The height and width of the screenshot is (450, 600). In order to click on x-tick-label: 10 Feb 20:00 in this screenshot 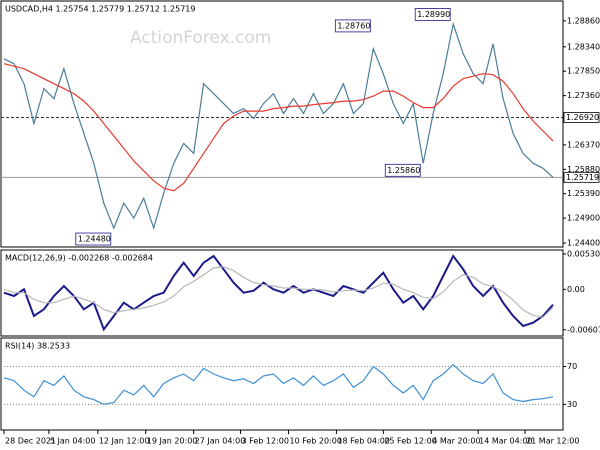, I will do `click(315, 441)`.